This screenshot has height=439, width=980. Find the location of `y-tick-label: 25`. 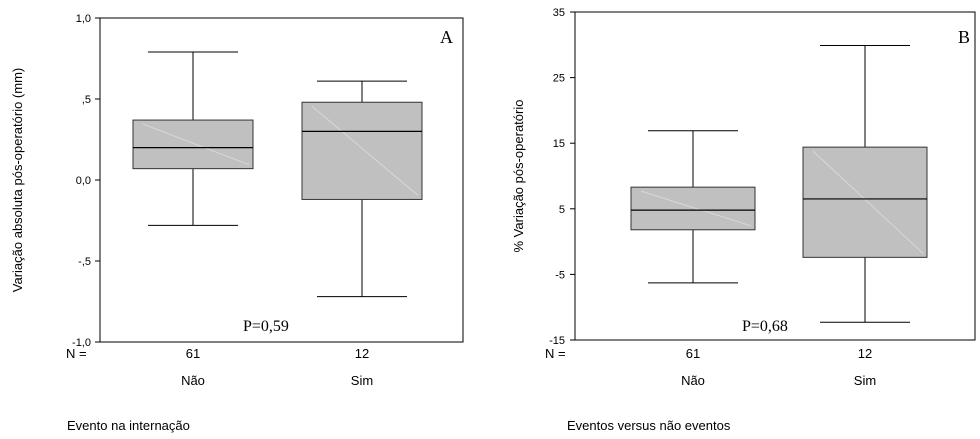

y-tick-label: 25 is located at coordinates (559, 79).